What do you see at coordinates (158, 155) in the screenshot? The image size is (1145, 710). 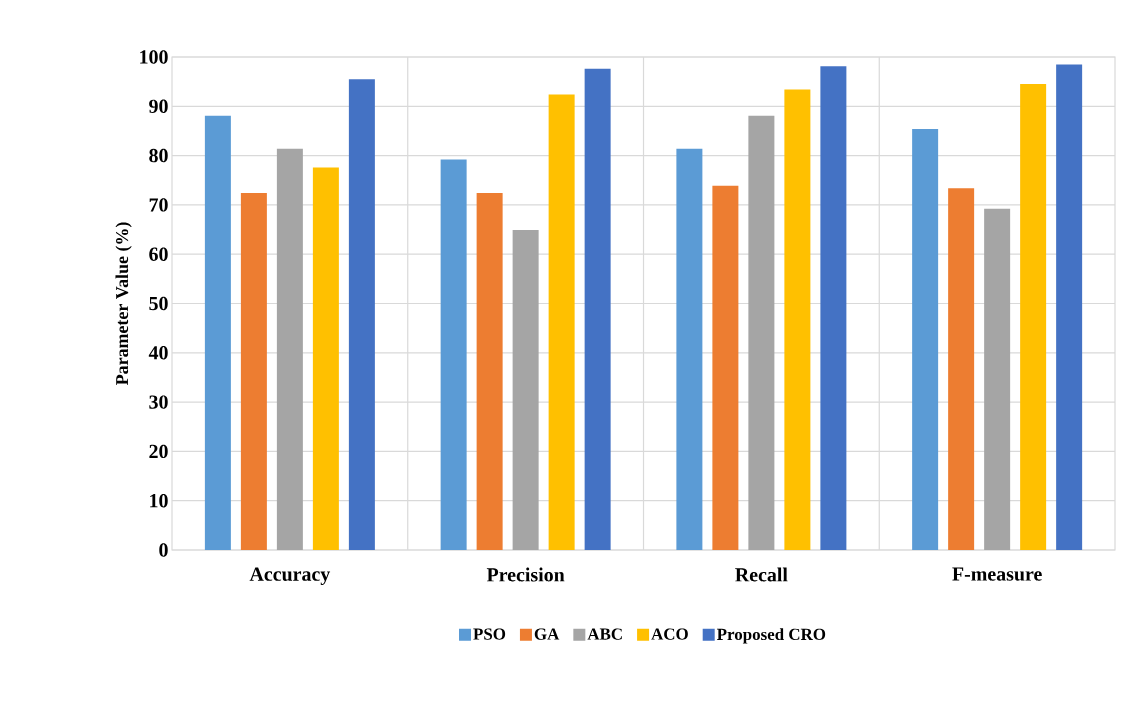 I see `y-tick-label: 80` at bounding box center [158, 155].